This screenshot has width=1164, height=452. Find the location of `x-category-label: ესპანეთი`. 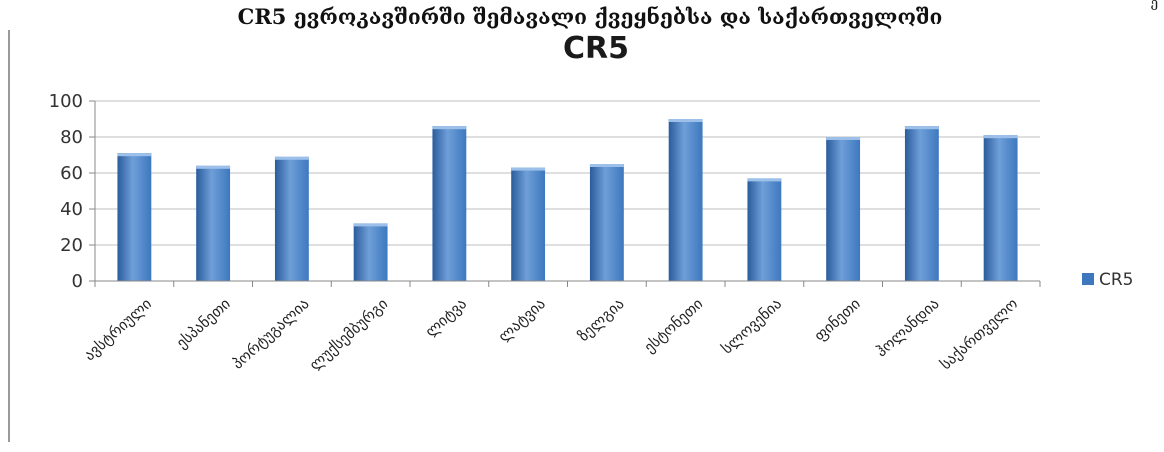

x-category-label: ესპანეთი is located at coordinates (203, 323).